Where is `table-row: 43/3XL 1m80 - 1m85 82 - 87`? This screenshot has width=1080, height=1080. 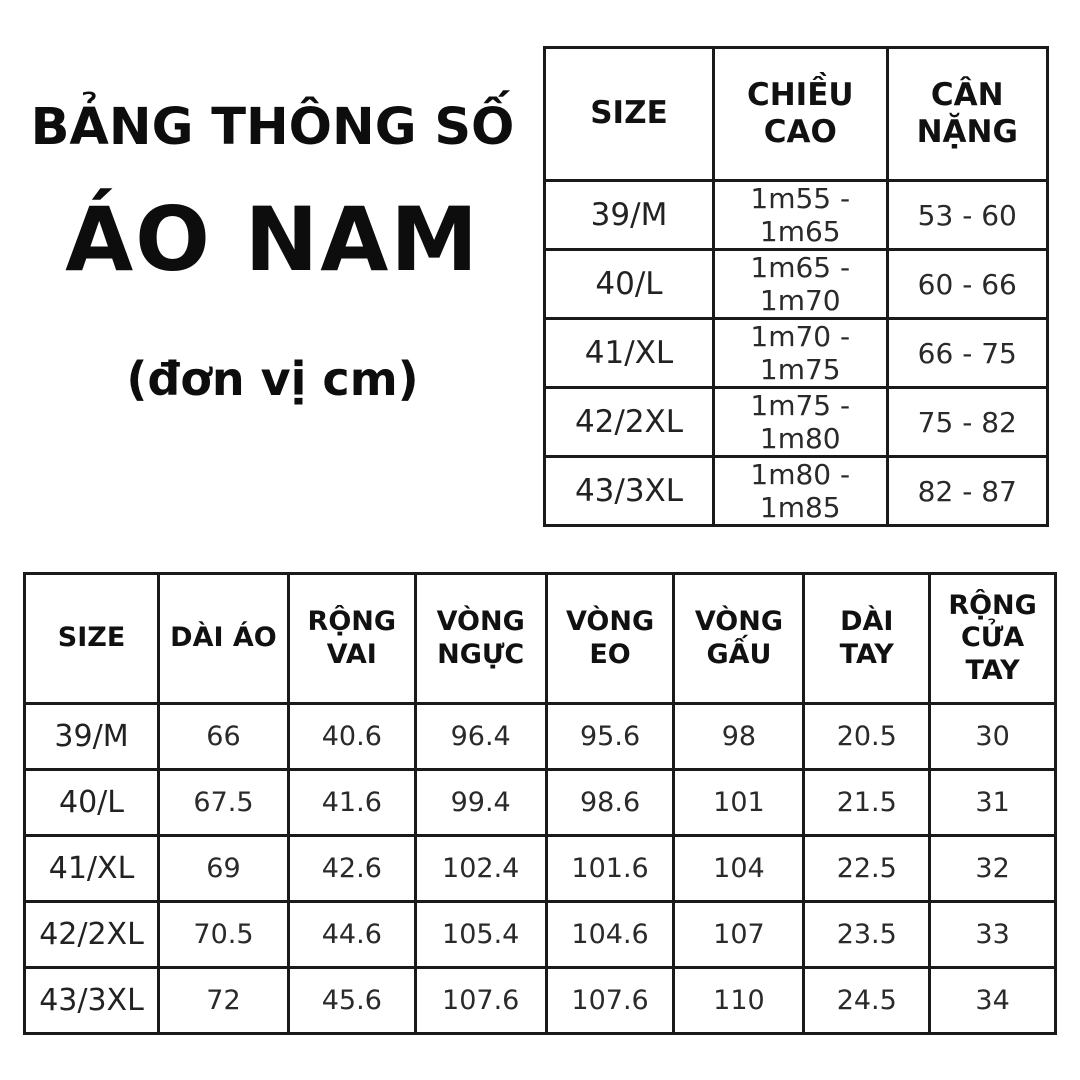 table-row: 43/3XL 1m80 - 1m85 82 - 87 is located at coordinates (796, 491).